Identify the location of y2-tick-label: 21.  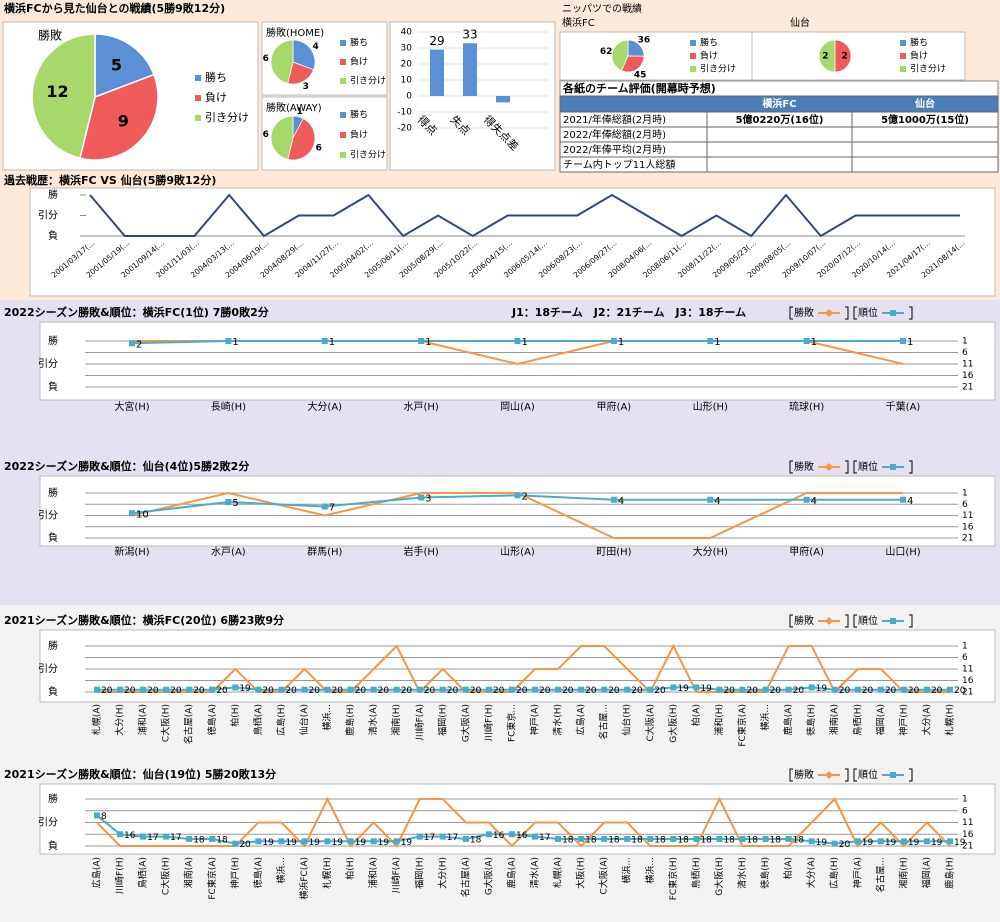
(967, 539).